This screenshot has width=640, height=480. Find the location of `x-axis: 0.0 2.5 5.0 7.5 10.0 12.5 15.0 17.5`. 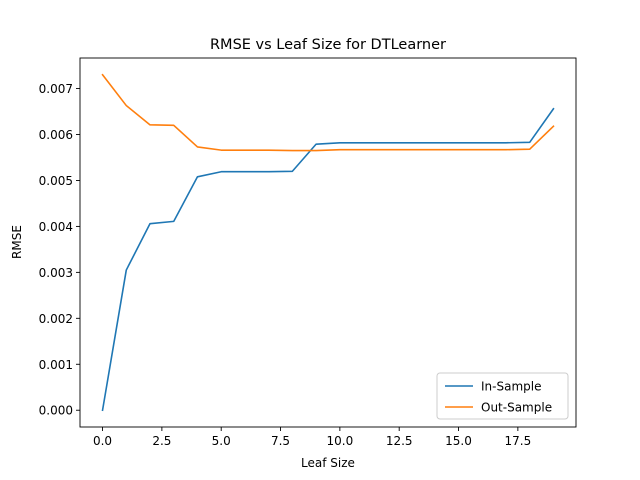

x-axis: 0.0 2.5 5.0 7.5 10.0 12.5 15.0 17.5 is located at coordinates (312, 437).